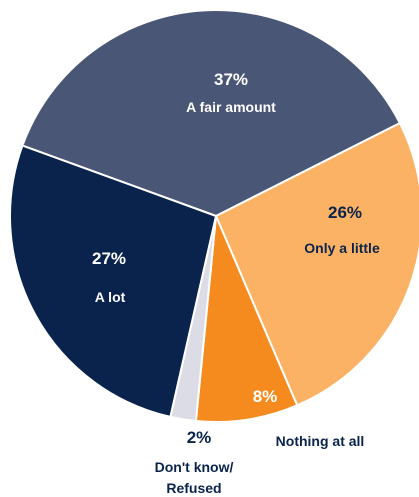 This screenshot has width=419, height=497. I want to click on category-label-only-a-little: Only a little, so click(342, 248).